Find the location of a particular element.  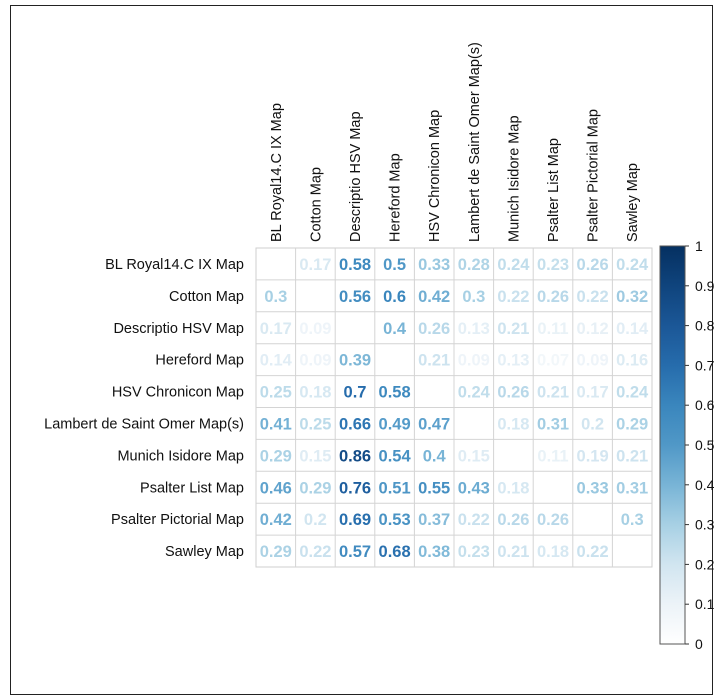

cell-value: 0.53 is located at coordinates (395, 520).